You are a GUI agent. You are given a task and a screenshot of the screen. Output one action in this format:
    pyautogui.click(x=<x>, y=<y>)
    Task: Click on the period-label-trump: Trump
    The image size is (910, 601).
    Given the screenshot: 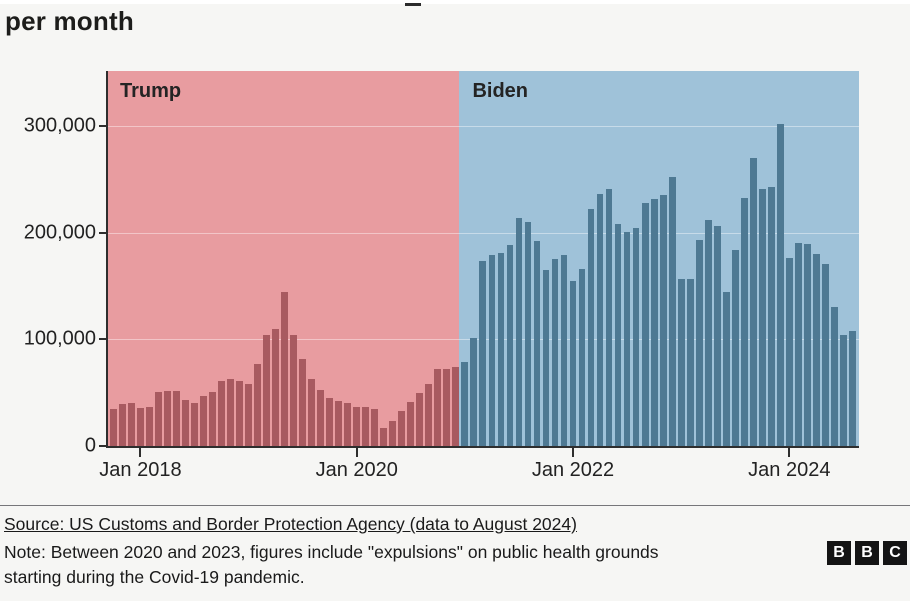 What is the action you would take?
    pyautogui.click(x=151, y=91)
    